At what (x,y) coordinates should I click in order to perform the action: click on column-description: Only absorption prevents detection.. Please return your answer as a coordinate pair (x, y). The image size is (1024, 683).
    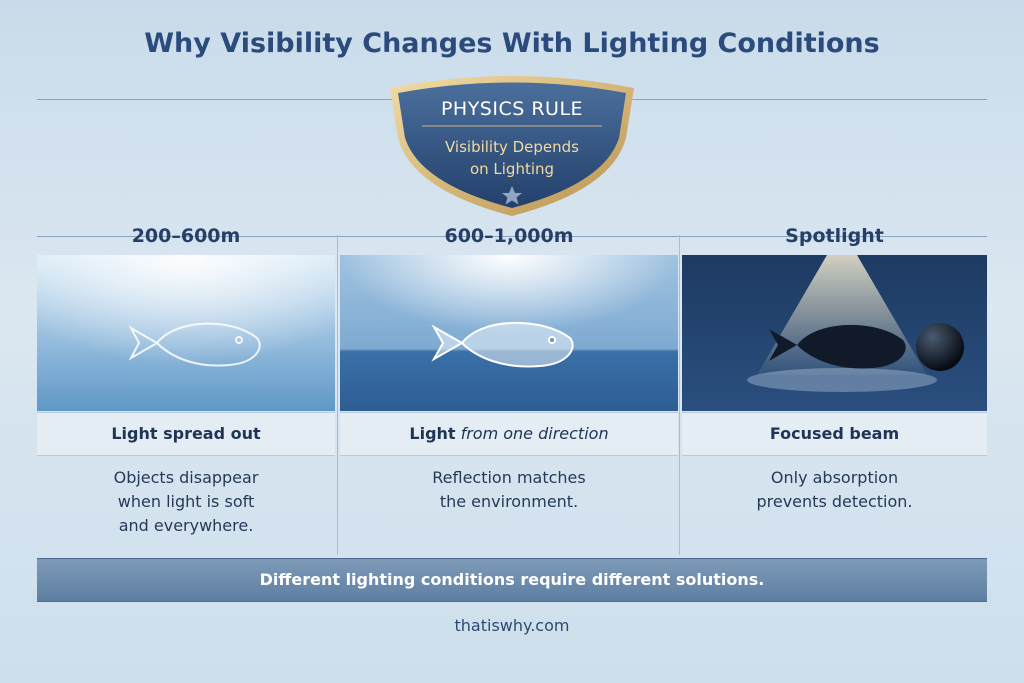
    Looking at the image, I should click on (834, 490).